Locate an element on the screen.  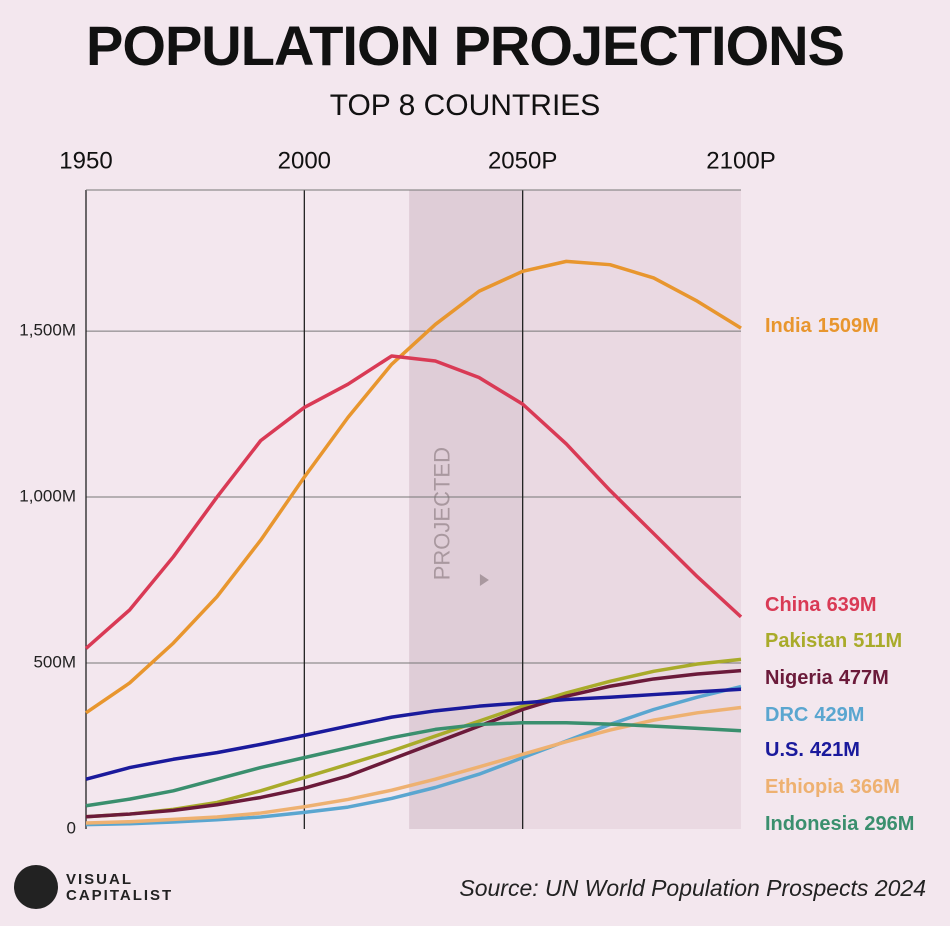
chart-title: POPULATION PROJECTIONS is located at coordinates (465, 45).